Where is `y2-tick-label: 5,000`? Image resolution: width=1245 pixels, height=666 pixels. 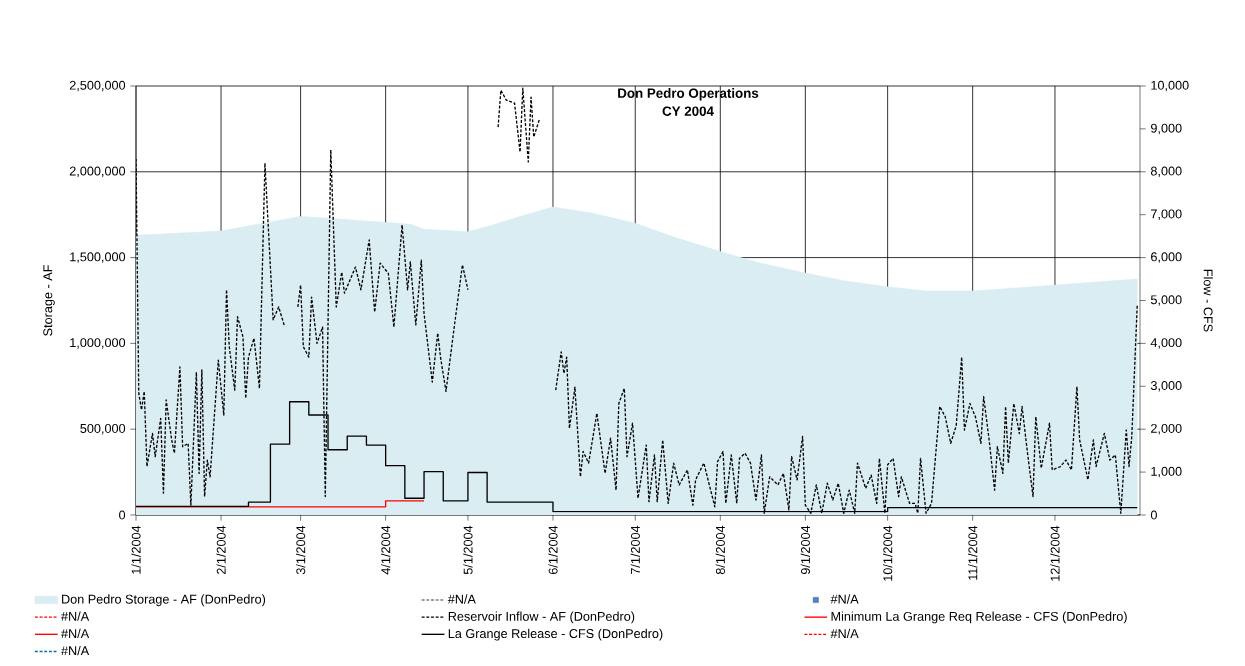
y2-tick-label: 5,000 is located at coordinates (1166, 300).